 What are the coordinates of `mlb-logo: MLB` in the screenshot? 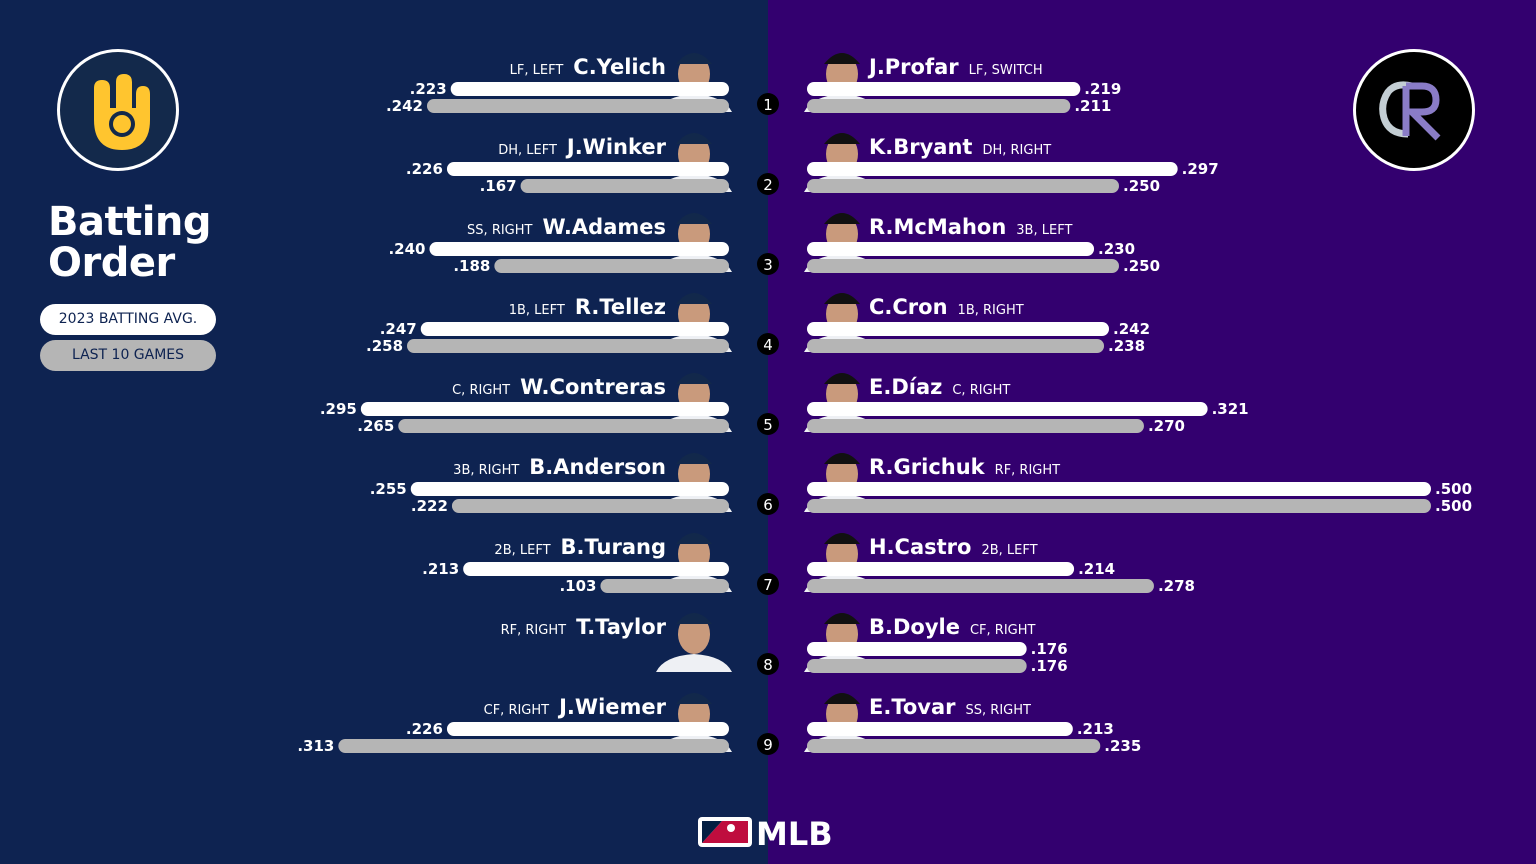 It's located at (765, 833).